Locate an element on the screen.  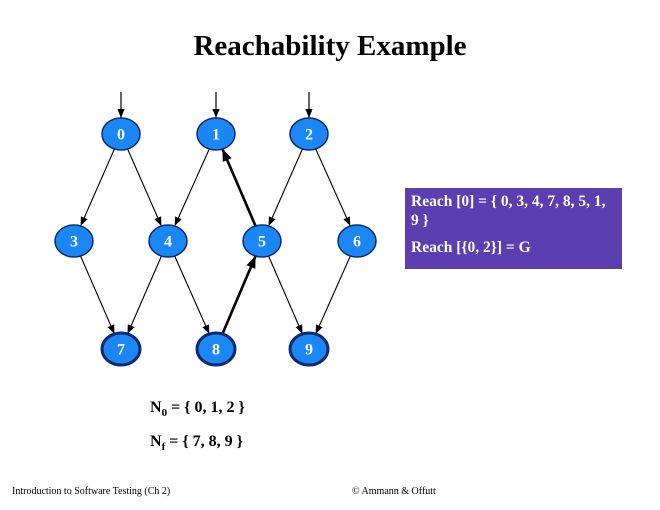
node-label-6: 6 is located at coordinates (357, 242).